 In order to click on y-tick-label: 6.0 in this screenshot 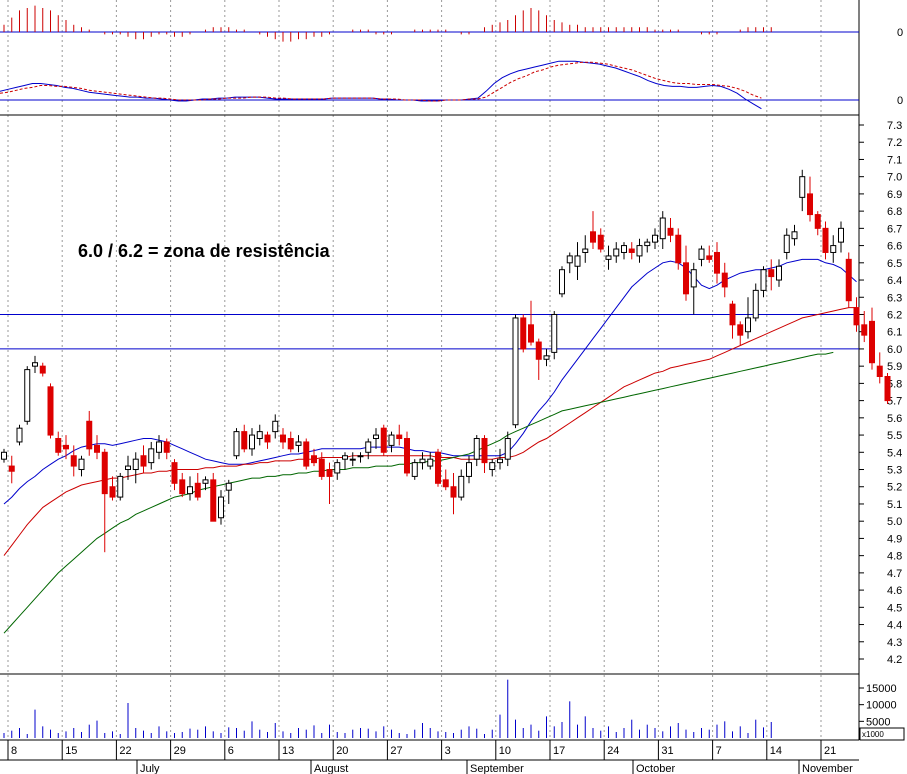, I will do `click(894, 350)`.